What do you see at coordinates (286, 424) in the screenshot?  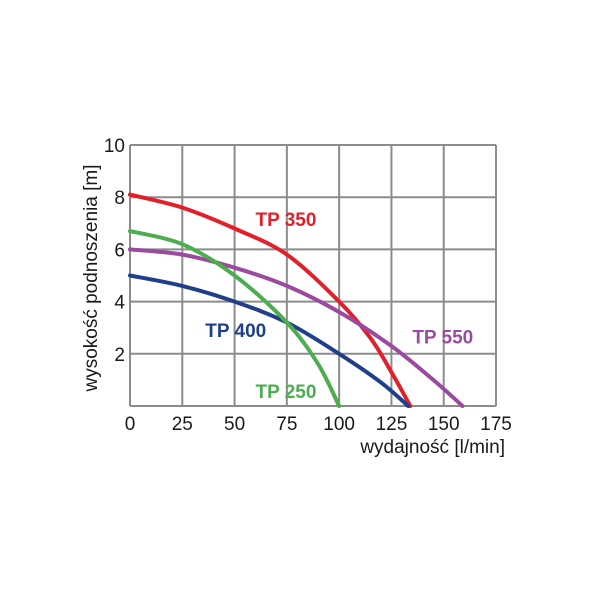 I see `x-tick-label: 75` at bounding box center [286, 424].